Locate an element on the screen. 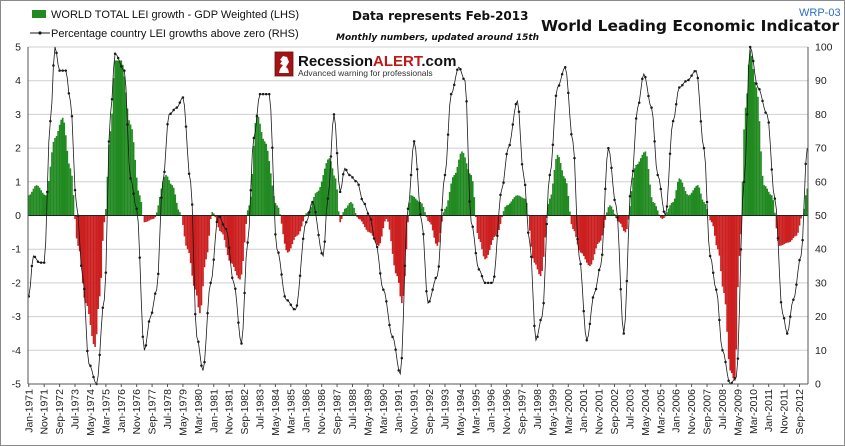 Image resolution: width=845 pixels, height=446 pixels. x-tick-label: Jul-1993 is located at coordinates (445, 409).